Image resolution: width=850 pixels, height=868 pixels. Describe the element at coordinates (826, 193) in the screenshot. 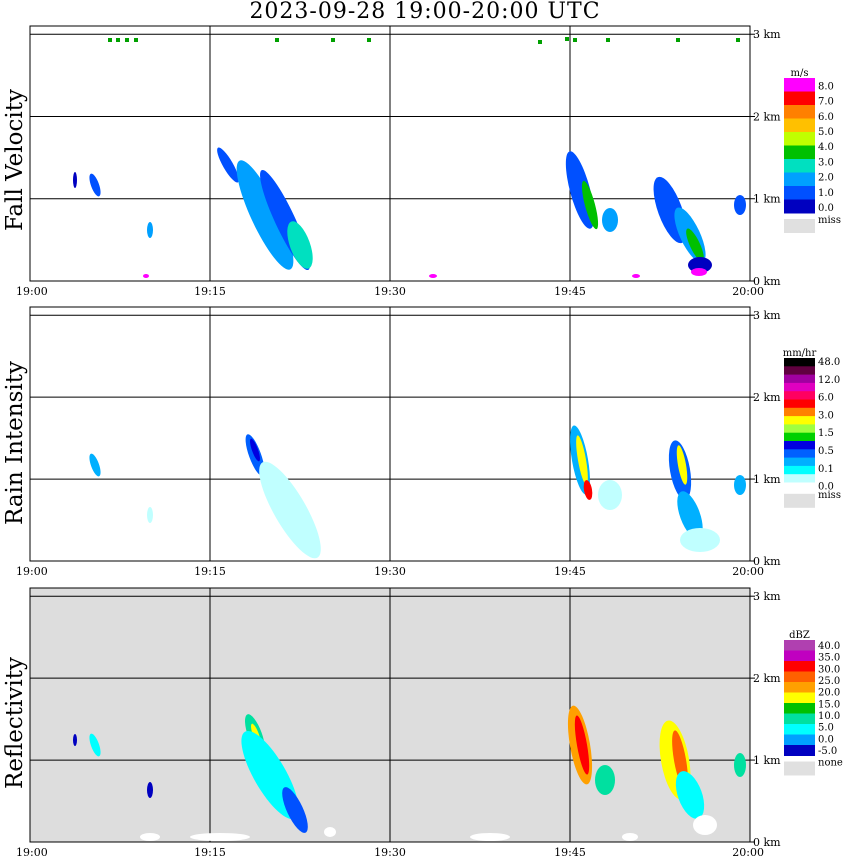

I see `colorbar-label: 1.0` at that location.